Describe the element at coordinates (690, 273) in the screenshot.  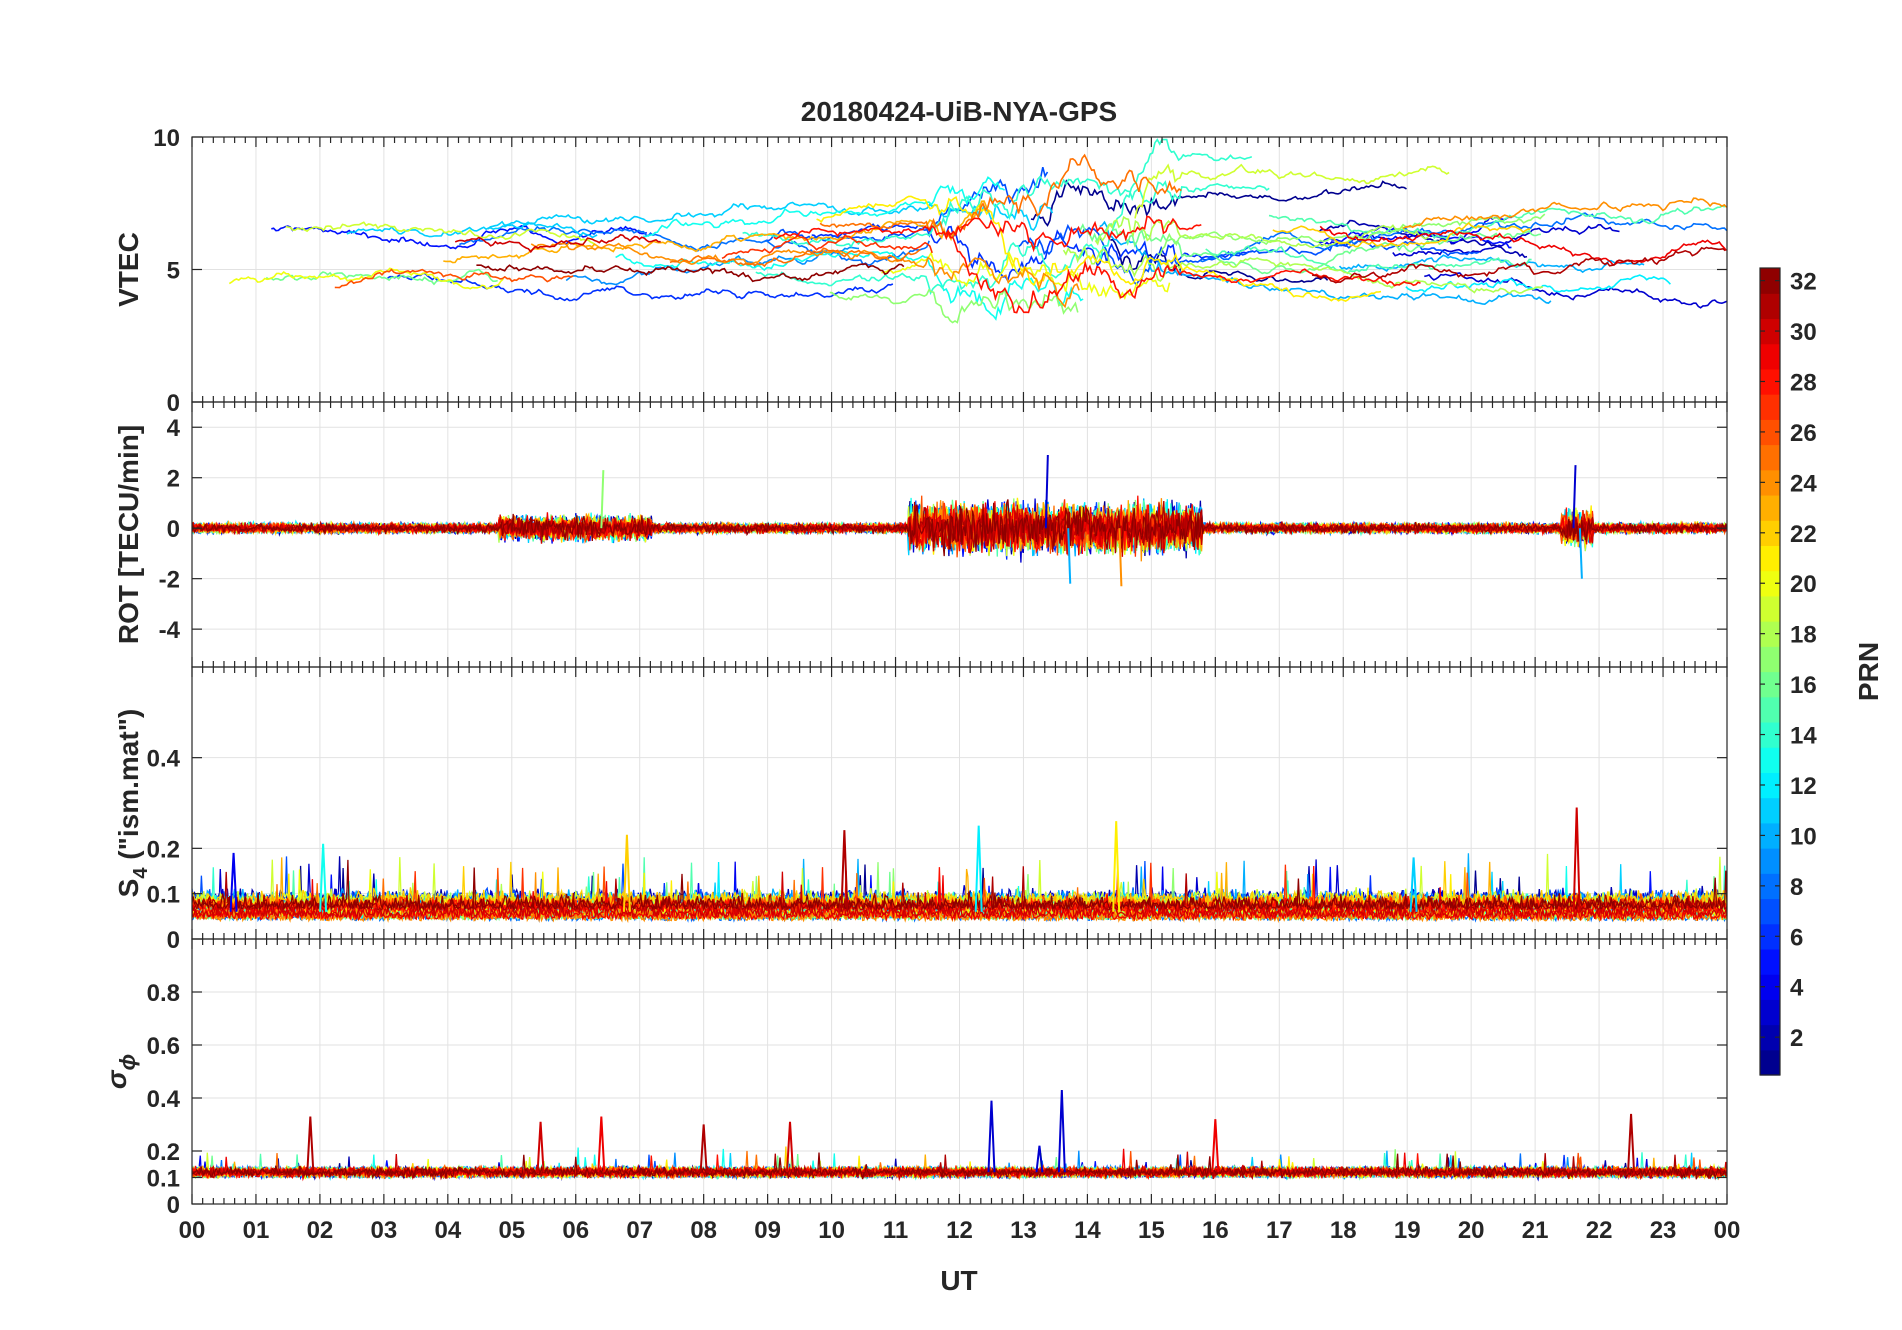
I see `vtec-line-prn32` at that location.